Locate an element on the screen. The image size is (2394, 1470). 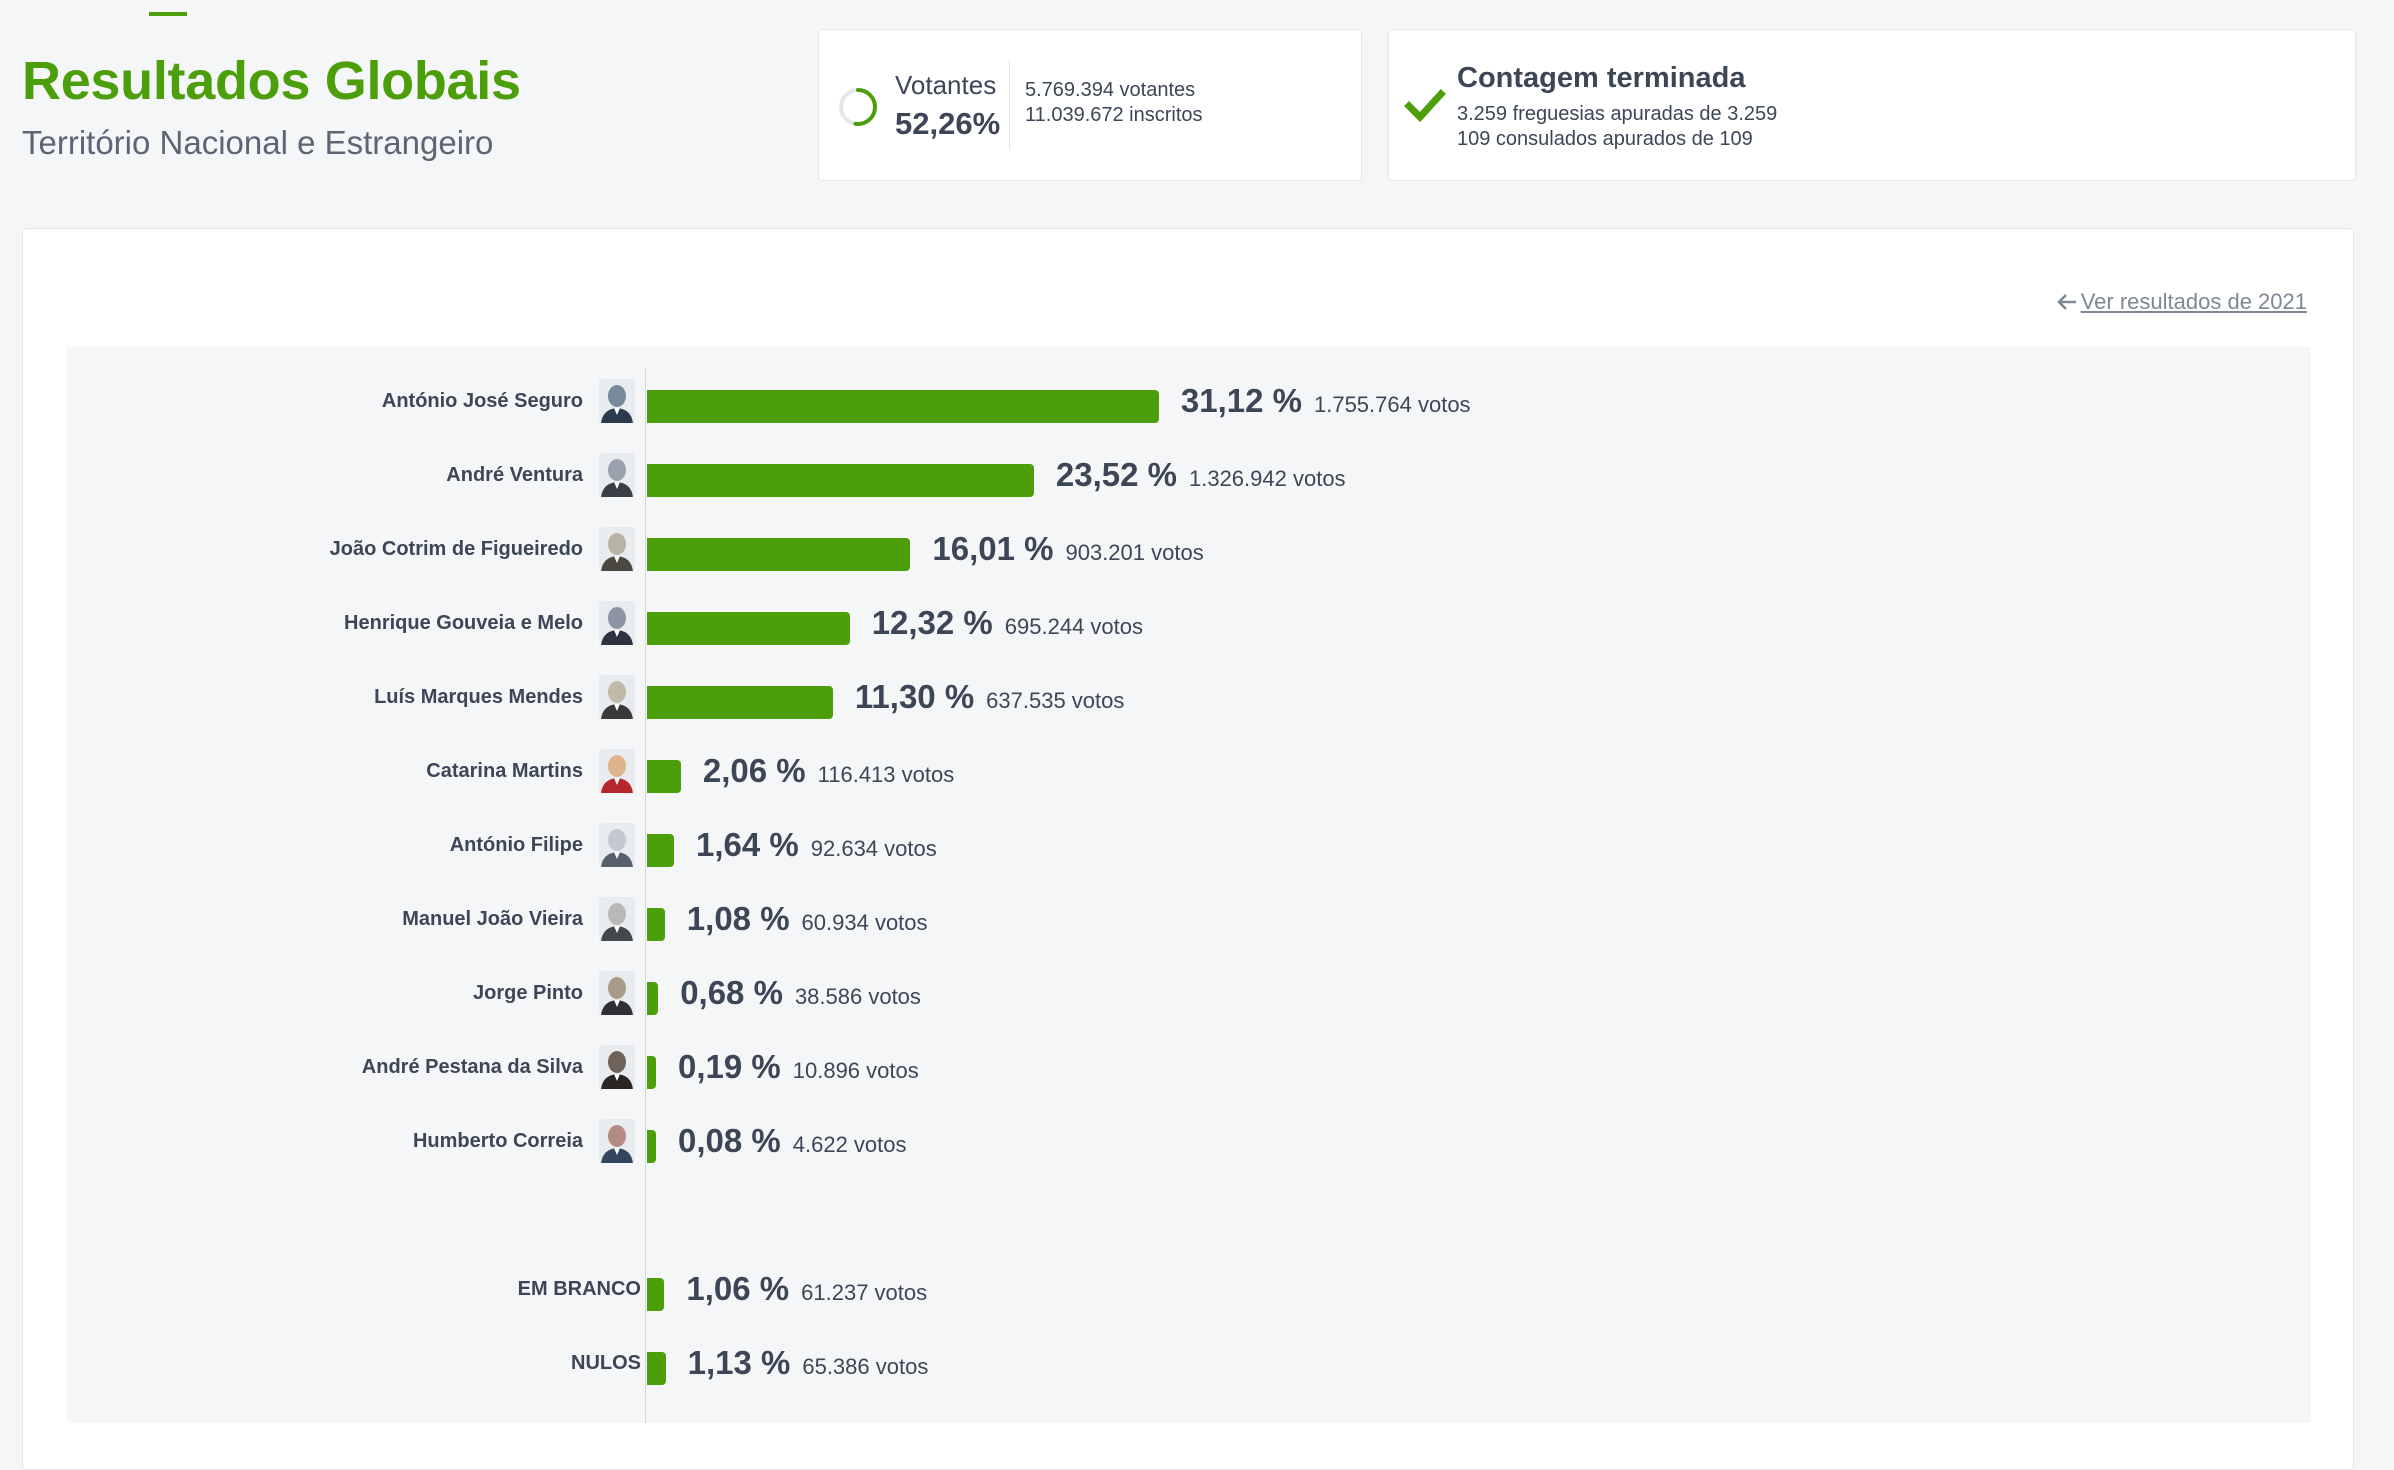
previous-results-label: Ver resultados de 2021 is located at coordinates (2193, 301).